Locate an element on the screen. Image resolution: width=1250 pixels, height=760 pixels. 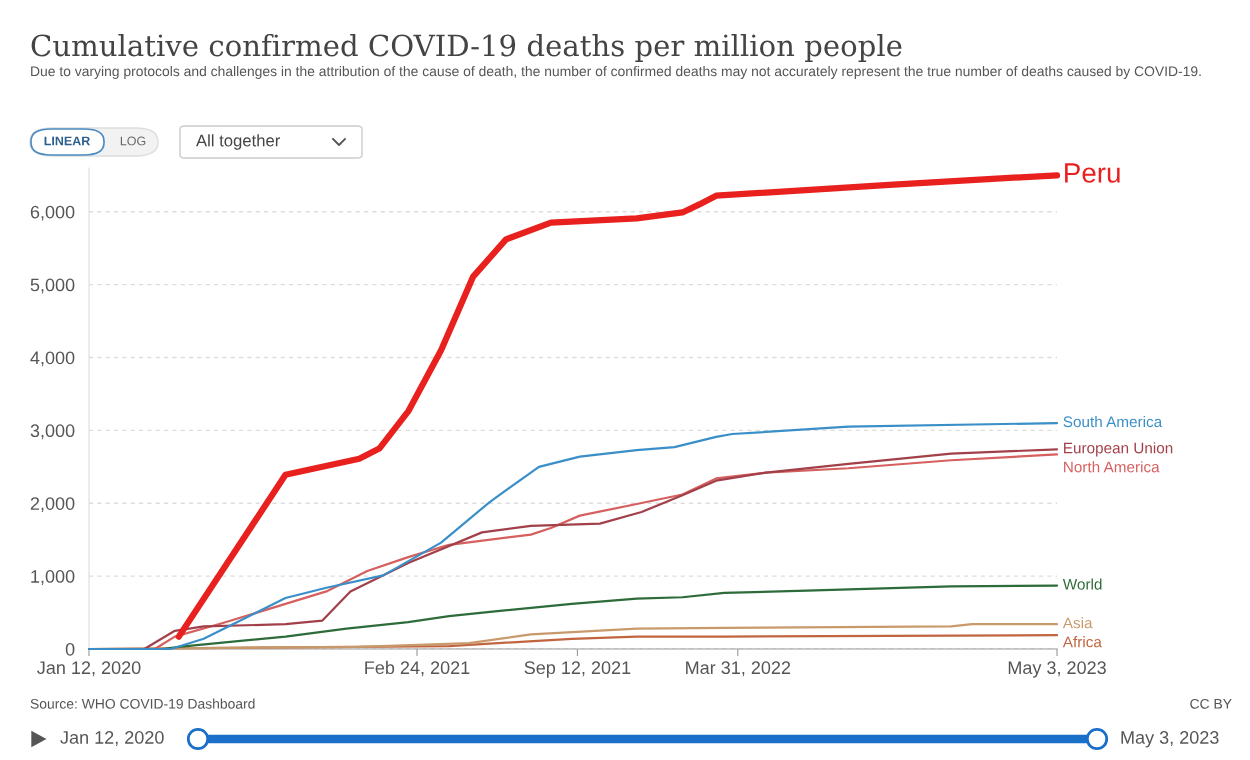
chart-title: Cumulative confirmed COVID-19 deaths per million people is located at coordinates (466, 48).